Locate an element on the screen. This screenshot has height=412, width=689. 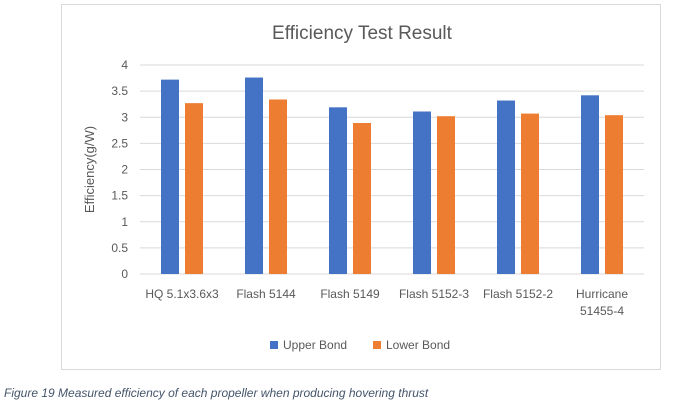
legend-swatch-upper is located at coordinates (274, 345).